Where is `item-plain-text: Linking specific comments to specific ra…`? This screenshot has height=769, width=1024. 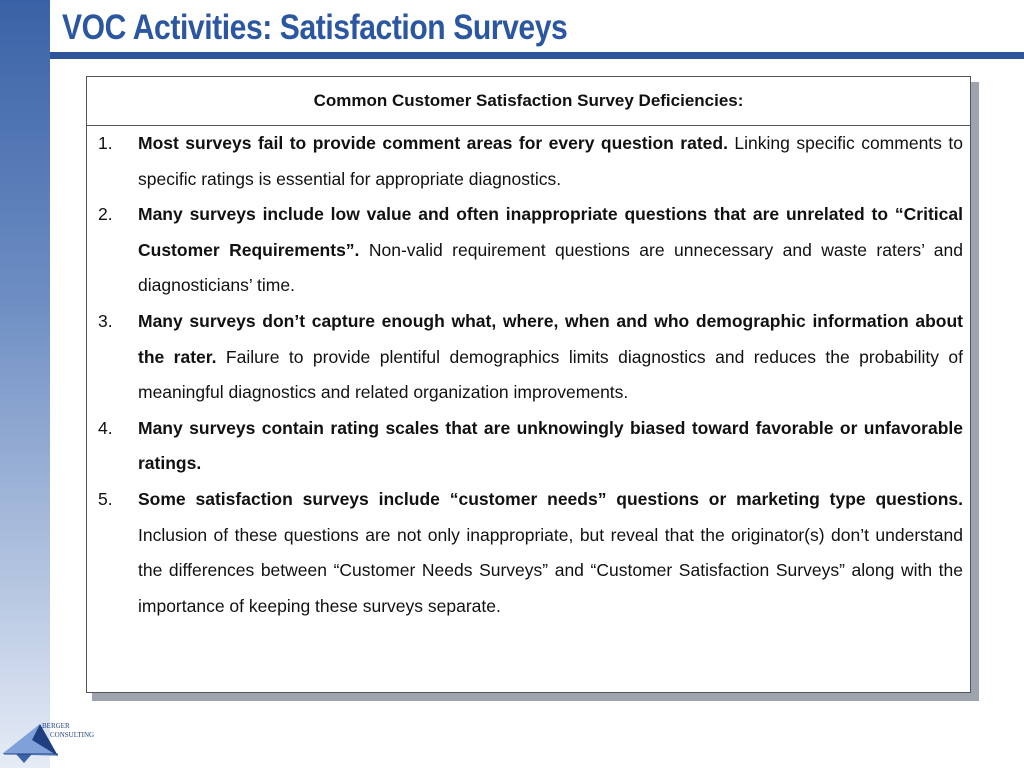 item-plain-text: Linking specific comments to specific ra… is located at coordinates (550, 161).